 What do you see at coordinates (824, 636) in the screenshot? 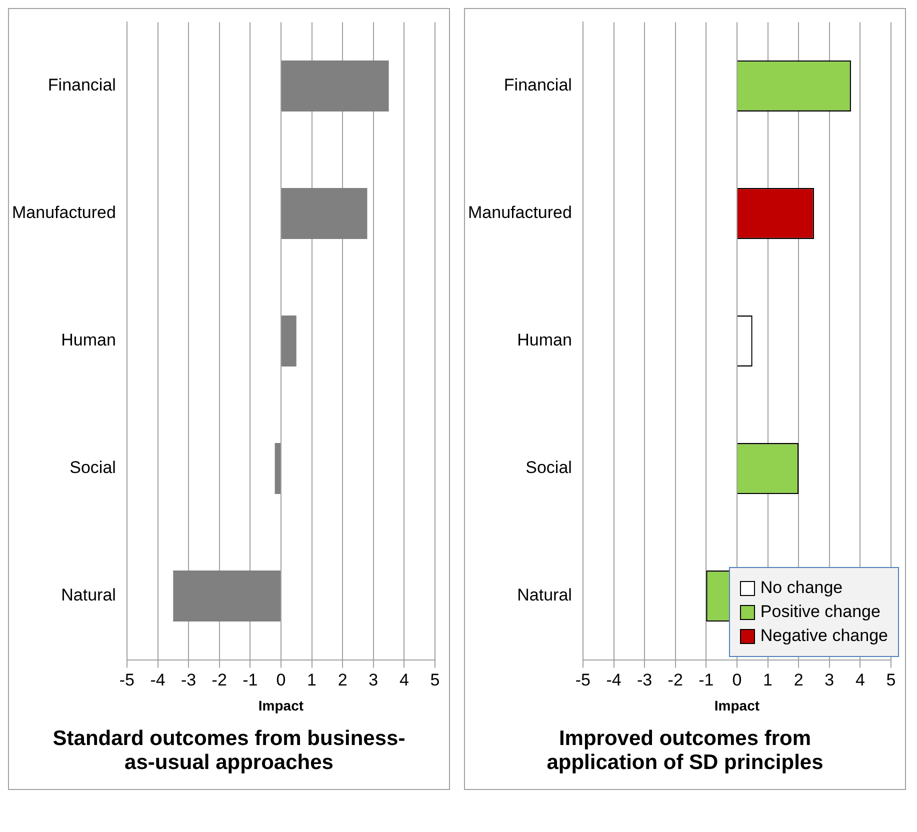
I see `legend-label: Negative change` at bounding box center [824, 636].